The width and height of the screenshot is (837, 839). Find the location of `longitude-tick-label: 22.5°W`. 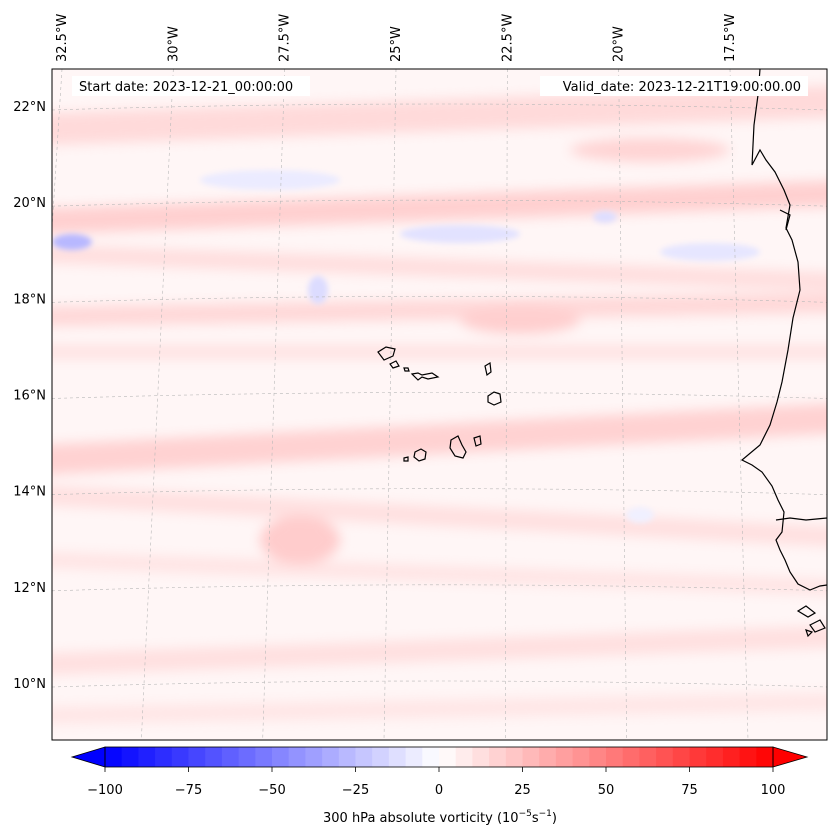

longitude-tick-label: 22.5°W is located at coordinates (507, 38).